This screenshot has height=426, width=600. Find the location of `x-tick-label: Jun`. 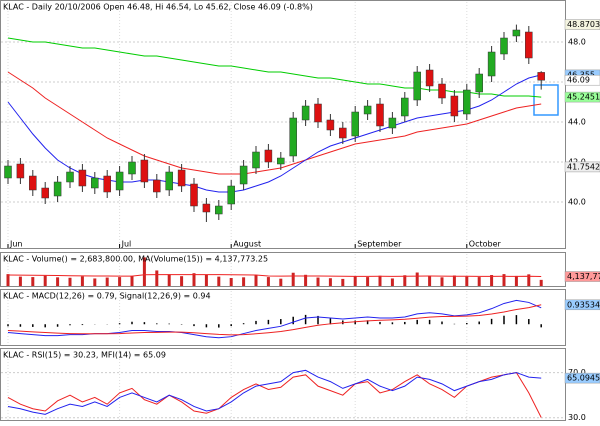

x-tick-label: Jun is located at coordinates (16, 244).